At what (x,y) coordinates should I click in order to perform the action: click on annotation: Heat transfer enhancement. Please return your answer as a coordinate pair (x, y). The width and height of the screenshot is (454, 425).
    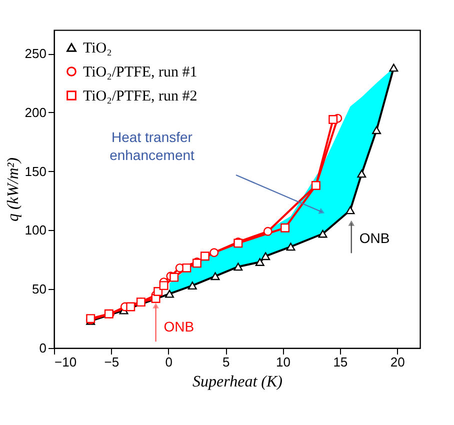
    Looking at the image, I should click on (152, 146).